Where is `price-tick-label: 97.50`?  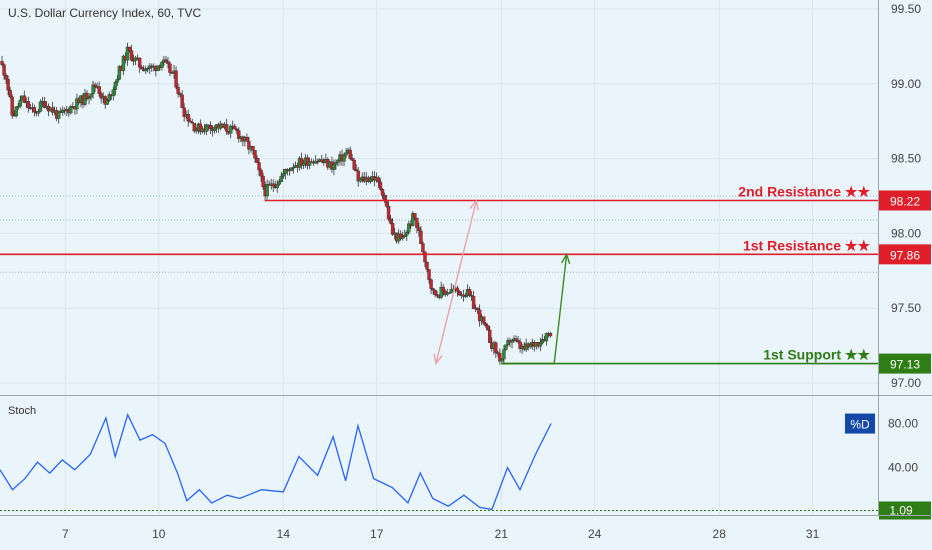 price-tick-label: 97.50 is located at coordinates (906, 308).